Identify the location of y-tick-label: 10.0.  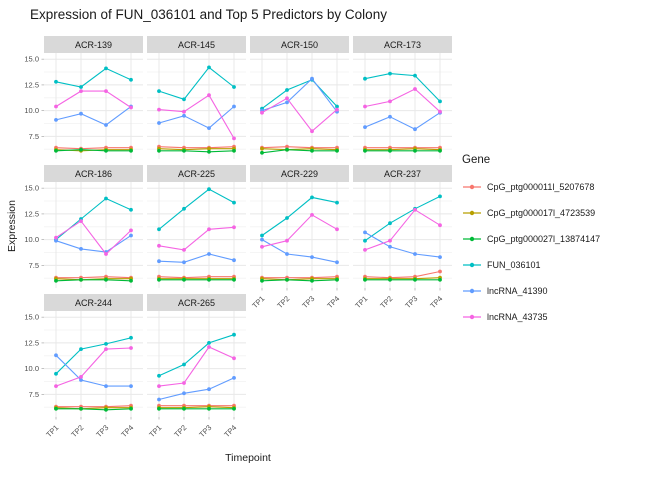
(31, 368).